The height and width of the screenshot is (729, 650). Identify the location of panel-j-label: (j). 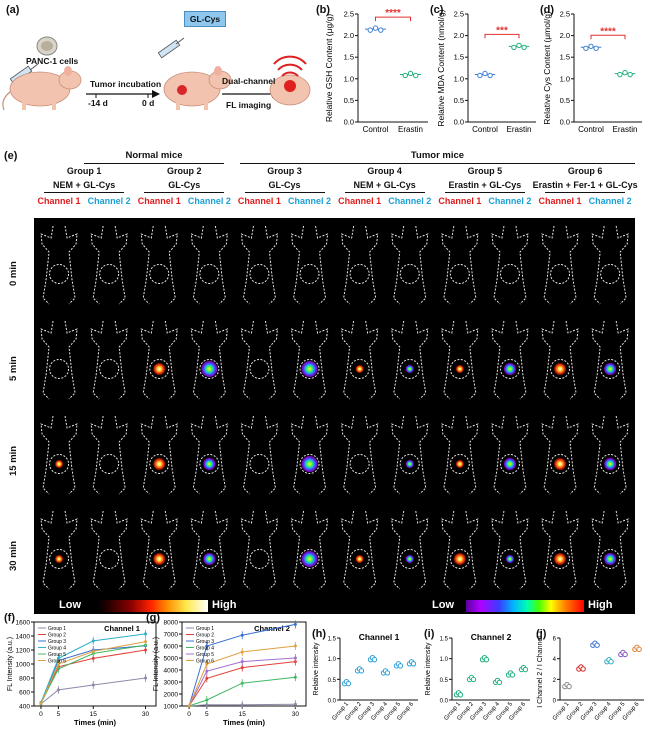
(541, 634).